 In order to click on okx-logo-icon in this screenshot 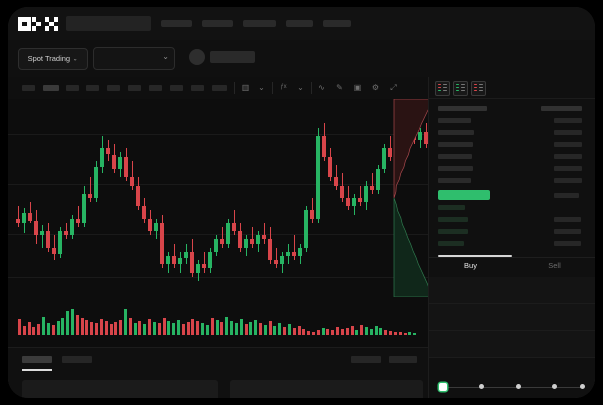, I will do `click(38, 24)`.